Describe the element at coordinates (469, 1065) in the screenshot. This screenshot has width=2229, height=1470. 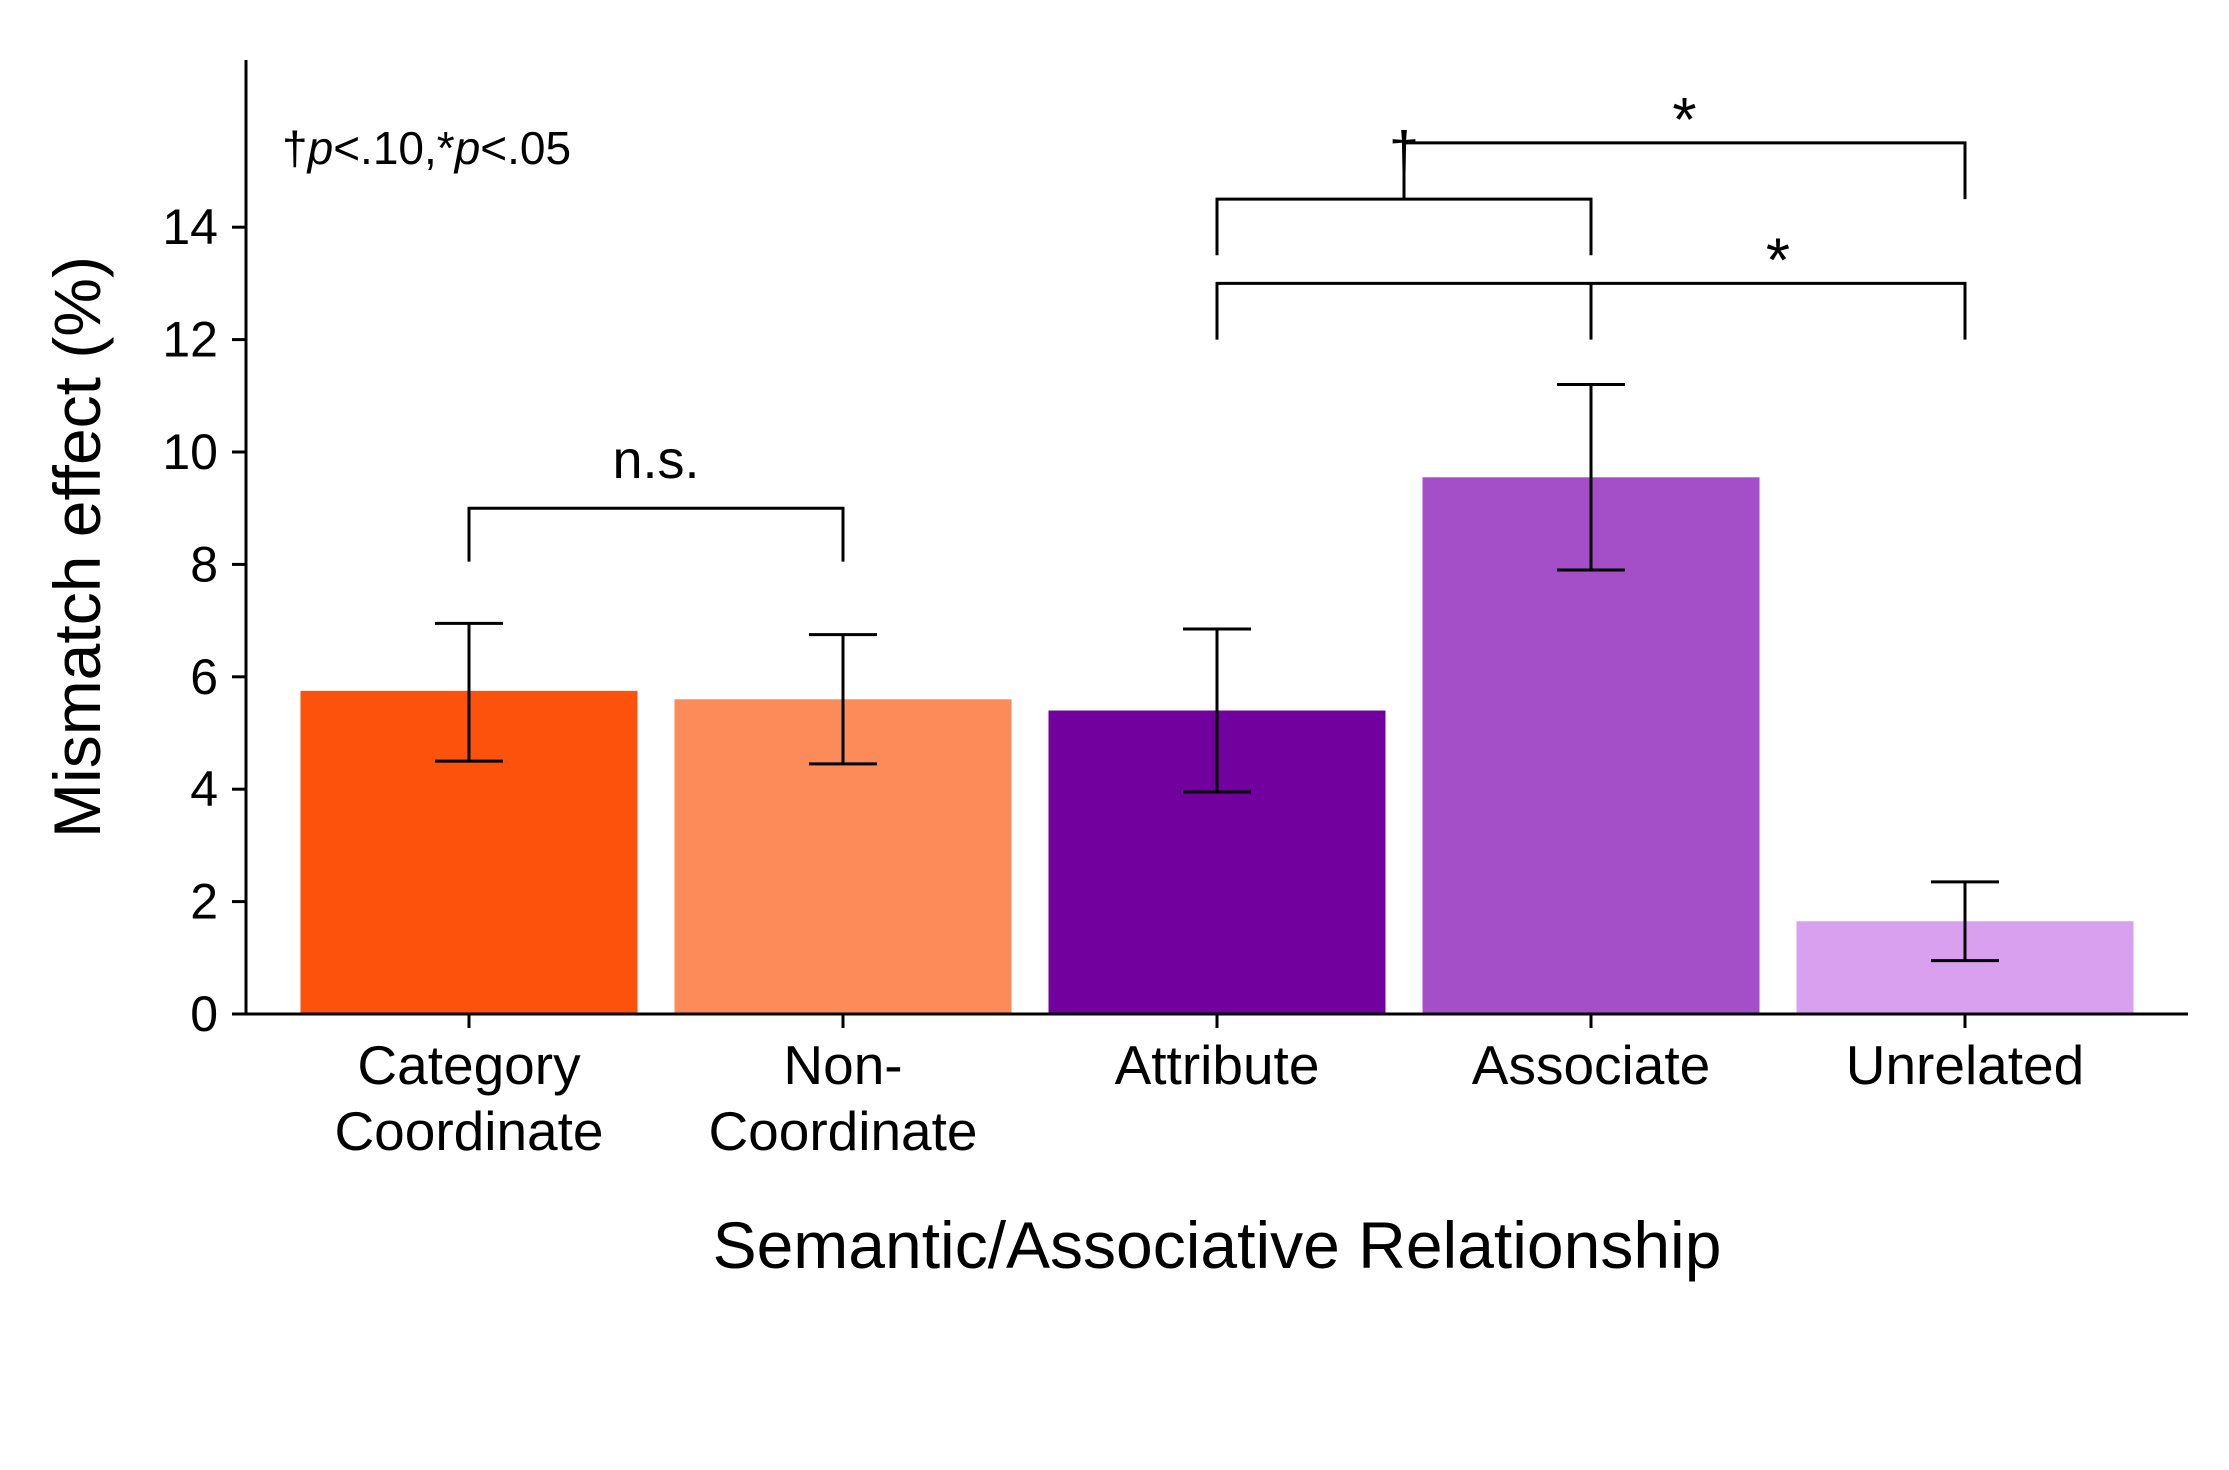
I see `x-tick-label-line: Category` at that location.